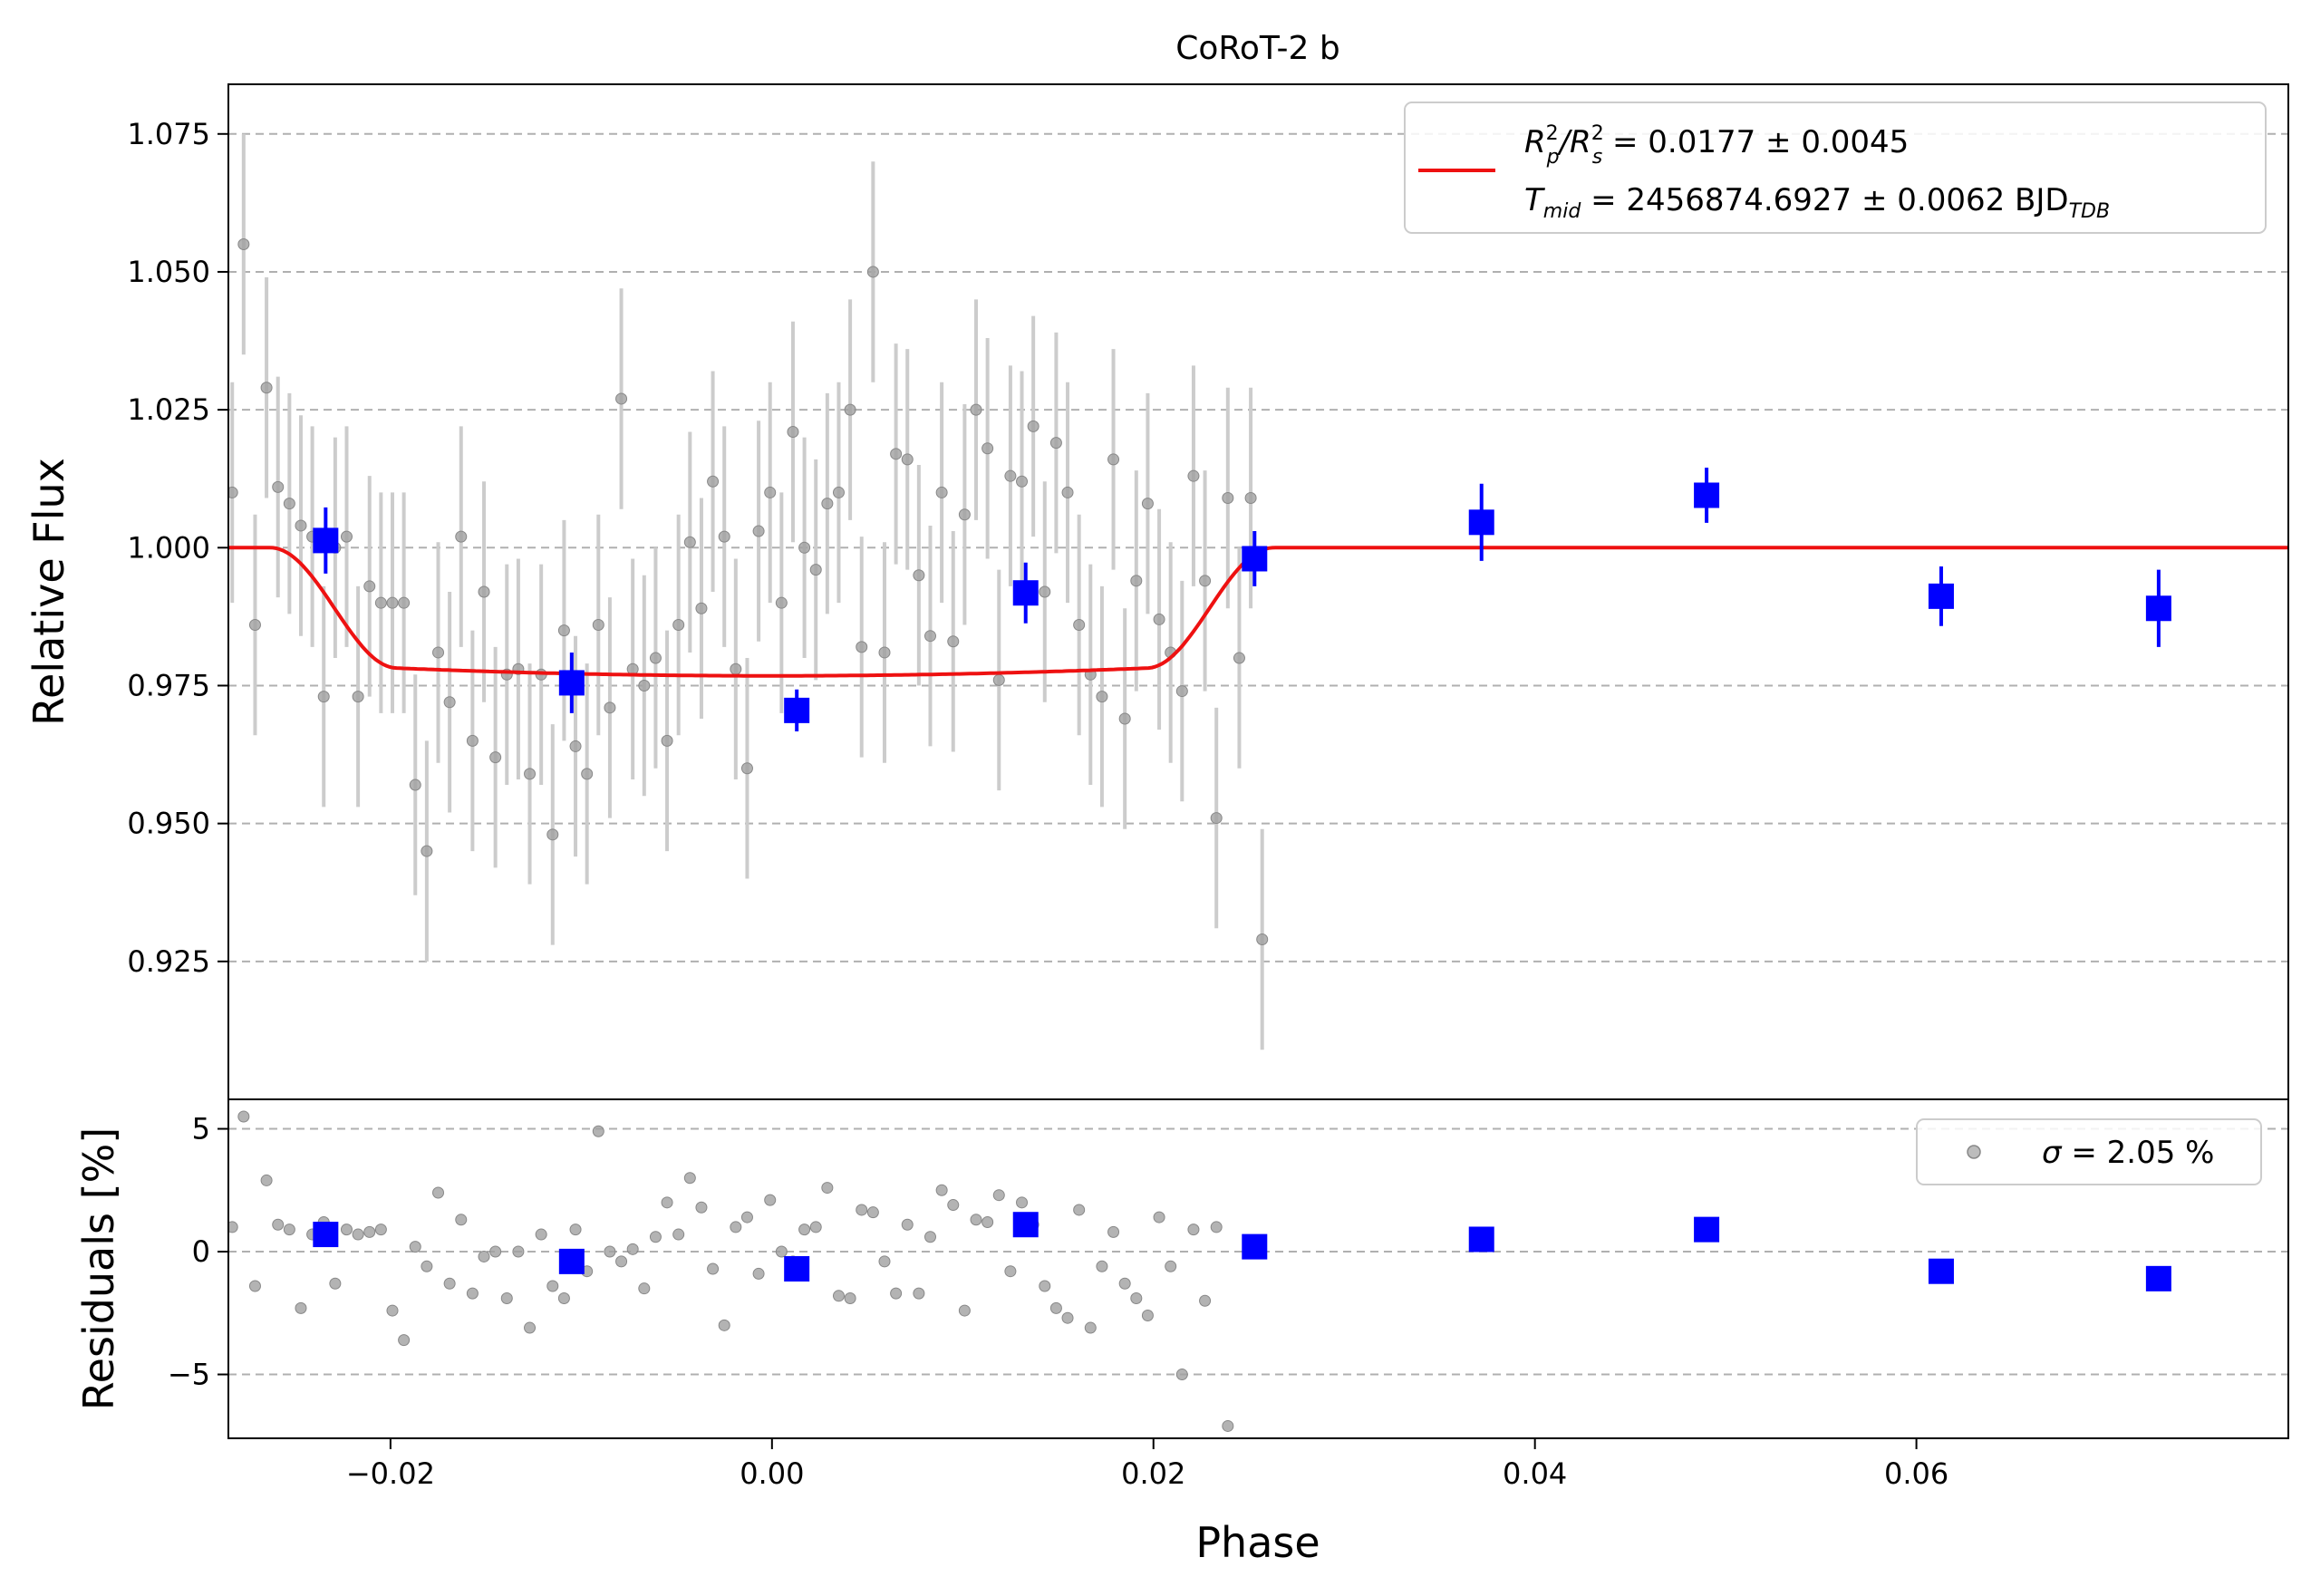 The image size is (2311, 1596). Describe the element at coordinates (169, 685) in the screenshot. I see `main-y-tick-label: 0.975` at that location.